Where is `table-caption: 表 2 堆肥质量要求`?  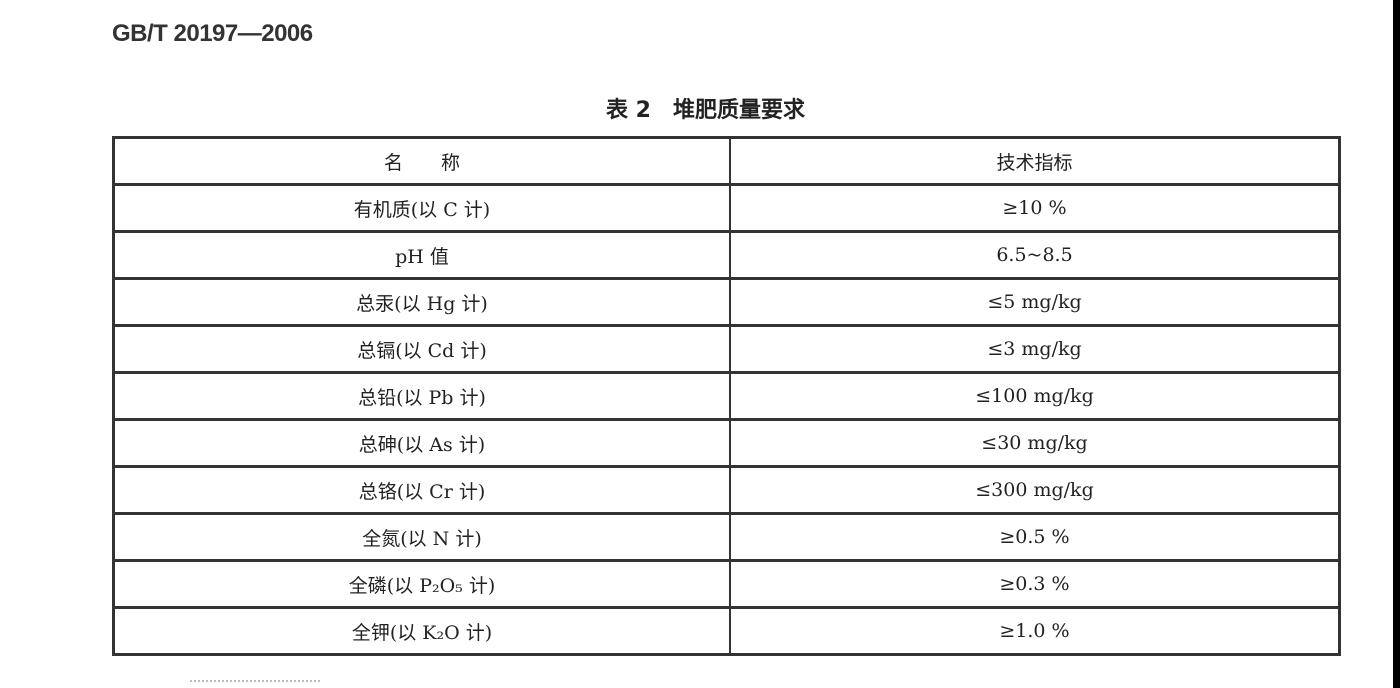 table-caption: 表 2 堆肥质量要求 is located at coordinates (705, 108).